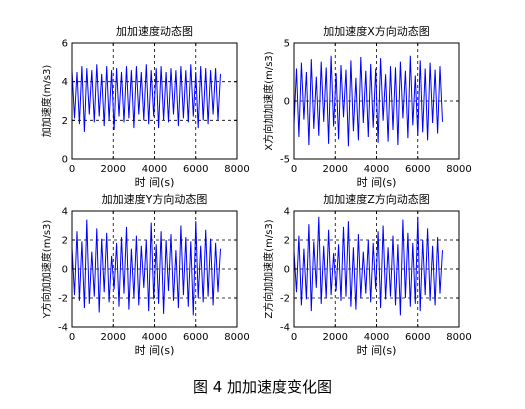 This screenshot has width=525, height=409. I want to click on y-axis-label: Y方向加加速度(m/s3), so click(46, 270).